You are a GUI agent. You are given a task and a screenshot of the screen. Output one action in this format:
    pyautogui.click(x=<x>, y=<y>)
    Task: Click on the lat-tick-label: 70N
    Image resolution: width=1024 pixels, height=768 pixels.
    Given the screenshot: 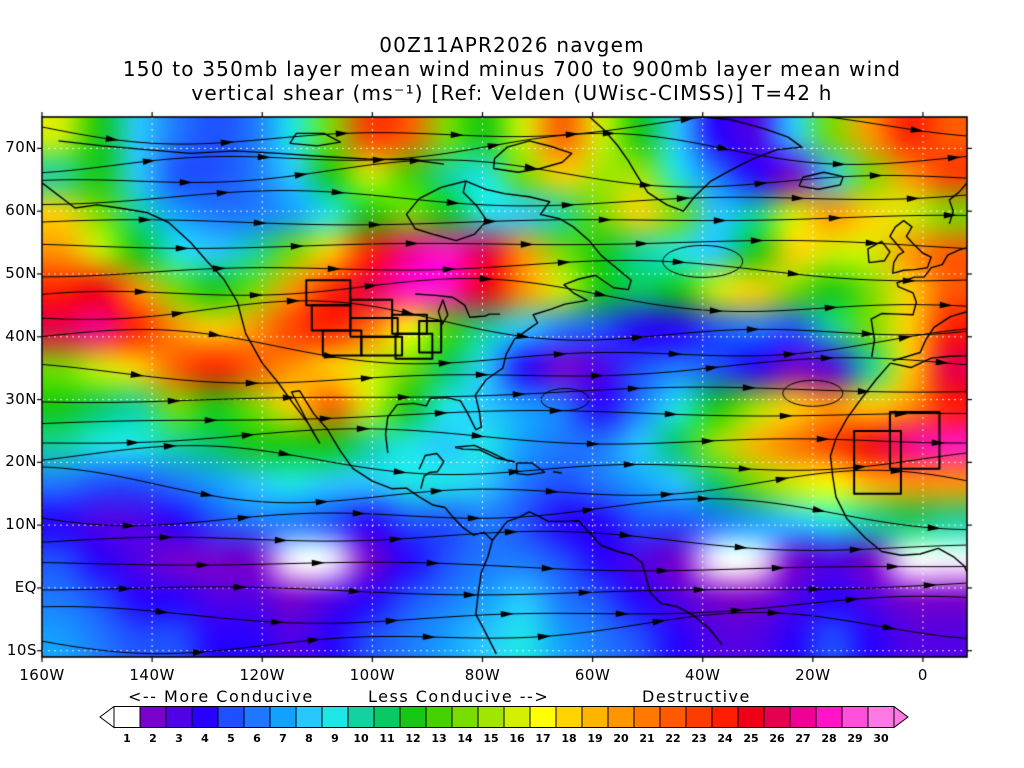 What is the action you would take?
    pyautogui.click(x=21, y=147)
    